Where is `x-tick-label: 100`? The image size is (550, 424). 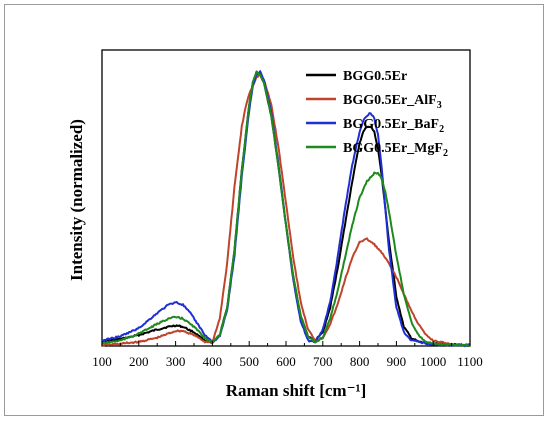
x-tick-label: 100 is located at coordinates (102, 361).